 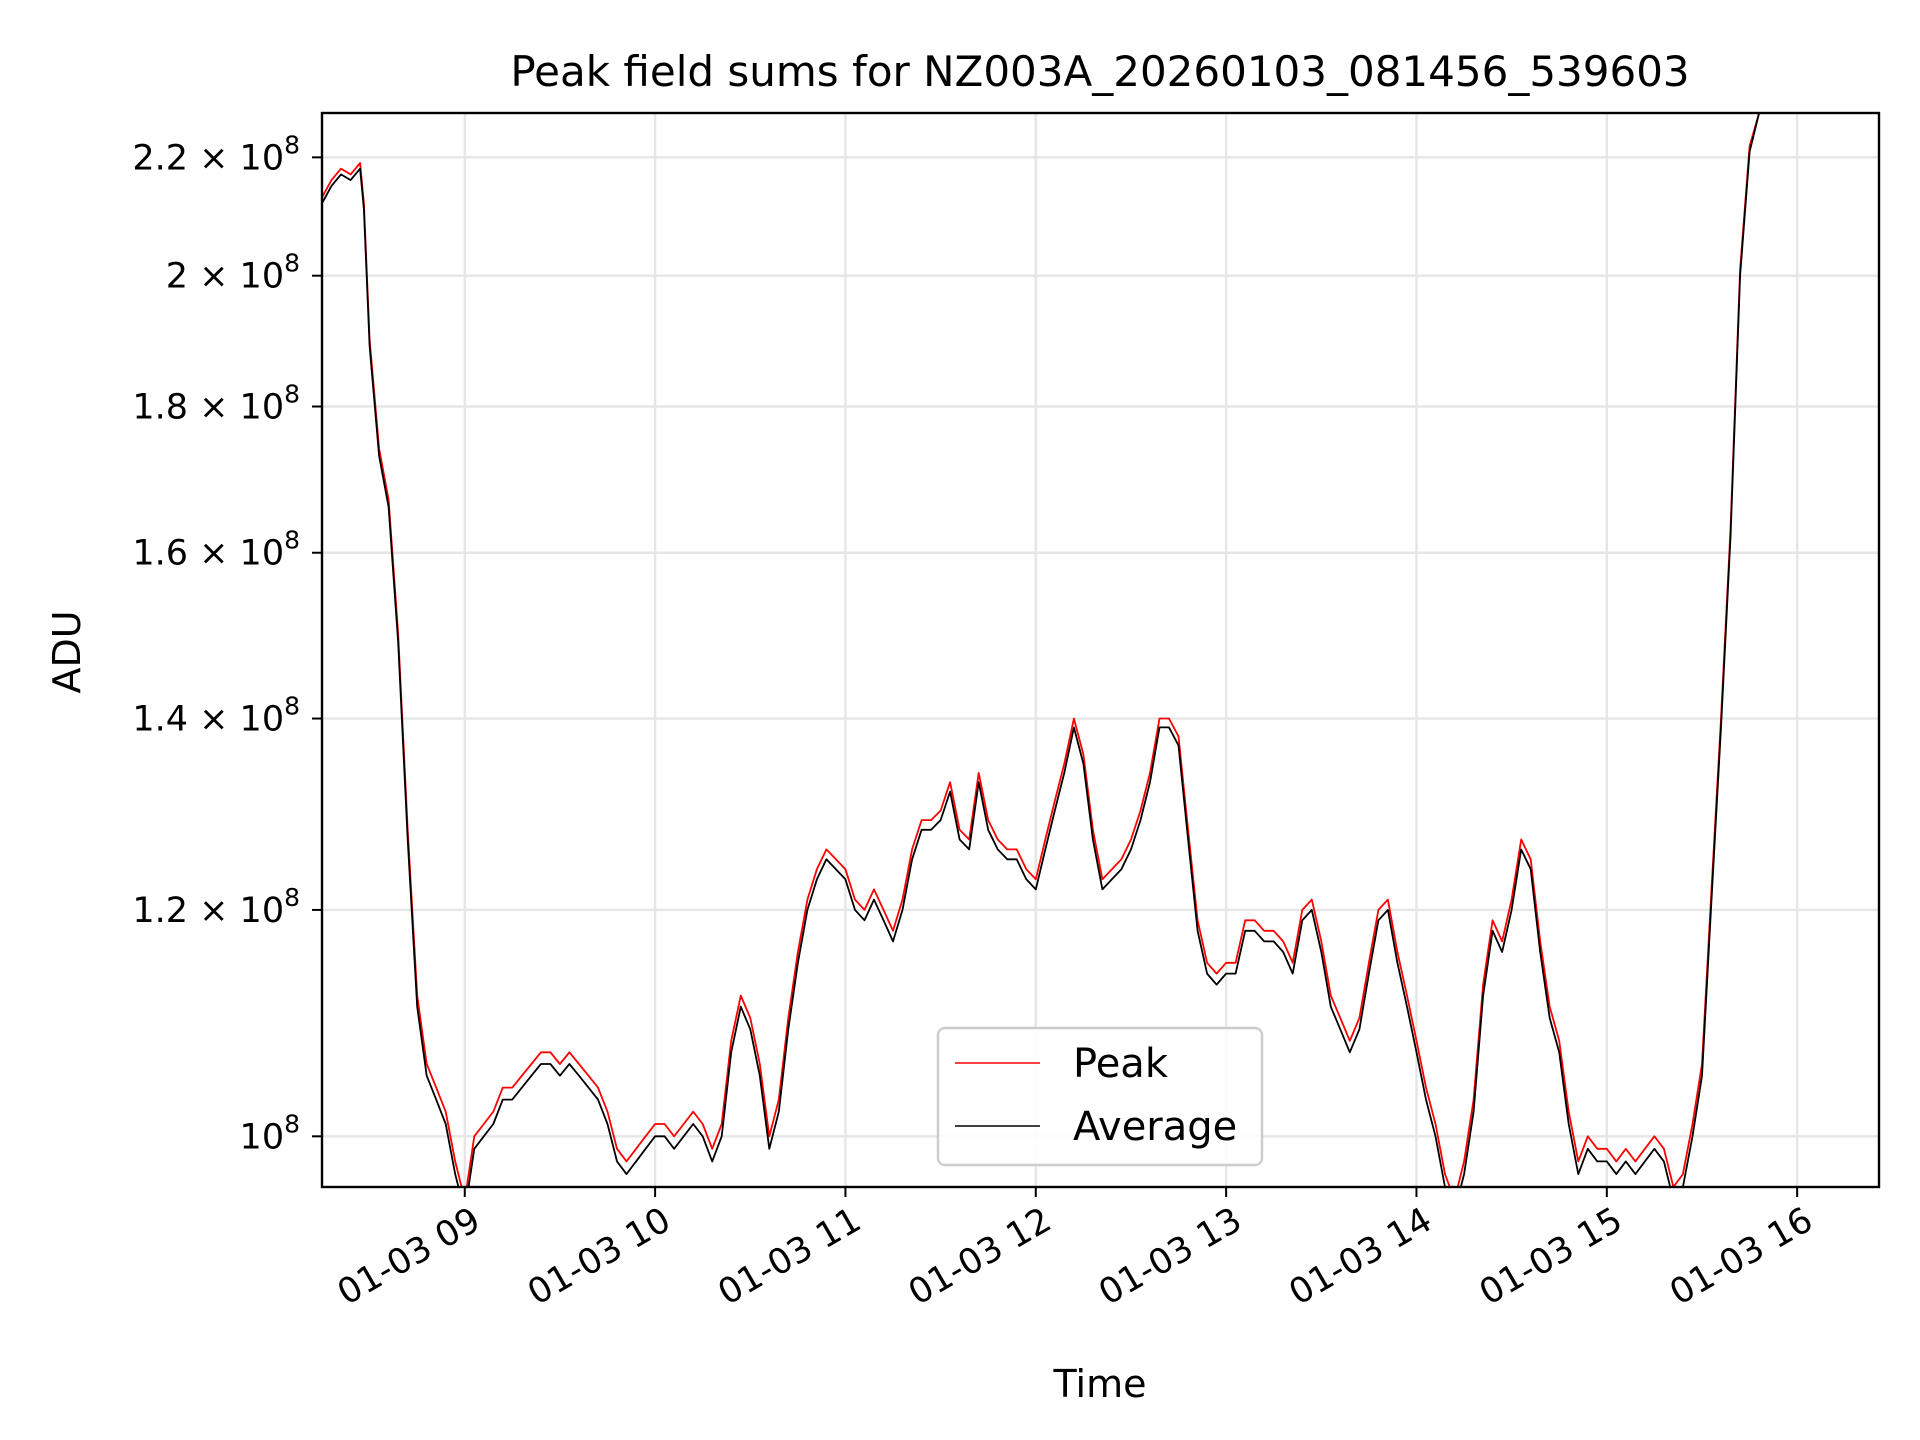 I want to click on y-tick-base: 10, so click(x=262, y=1137).